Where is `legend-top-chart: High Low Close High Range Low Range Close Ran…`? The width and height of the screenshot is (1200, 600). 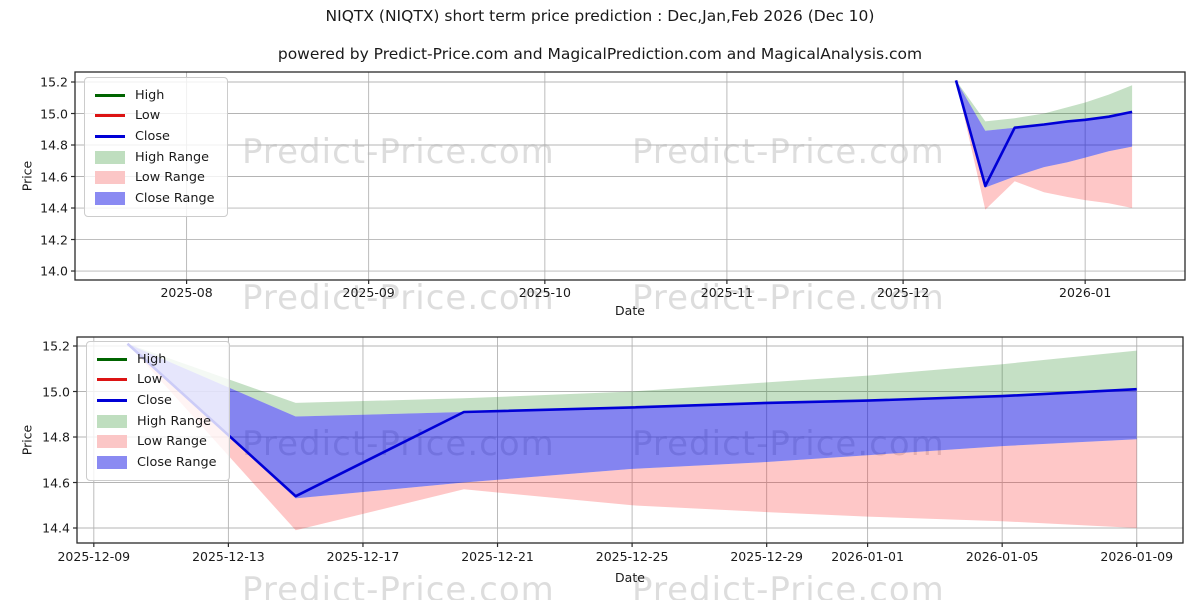
legend-top-chart: High Low Close High Range Low Range Close Ran… is located at coordinates (156, 147).